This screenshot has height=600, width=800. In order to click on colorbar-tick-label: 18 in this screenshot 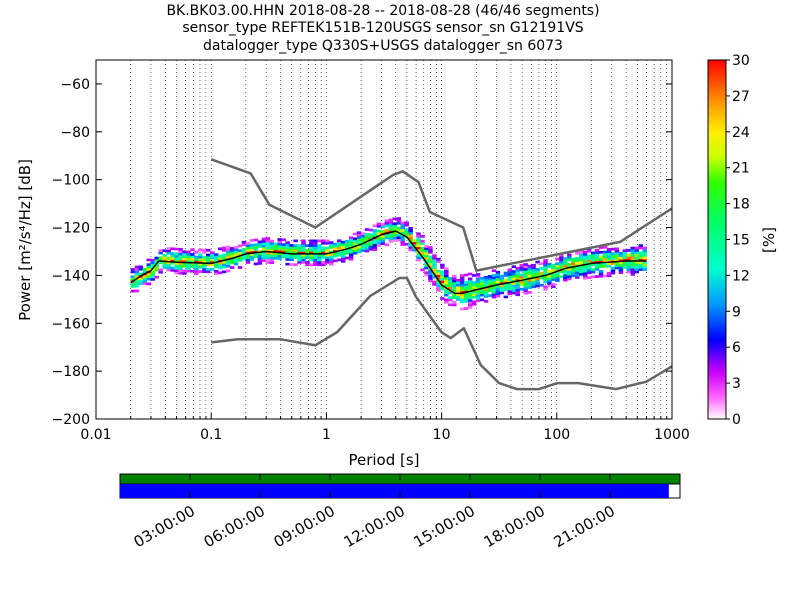, I will do `click(741, 205)`.